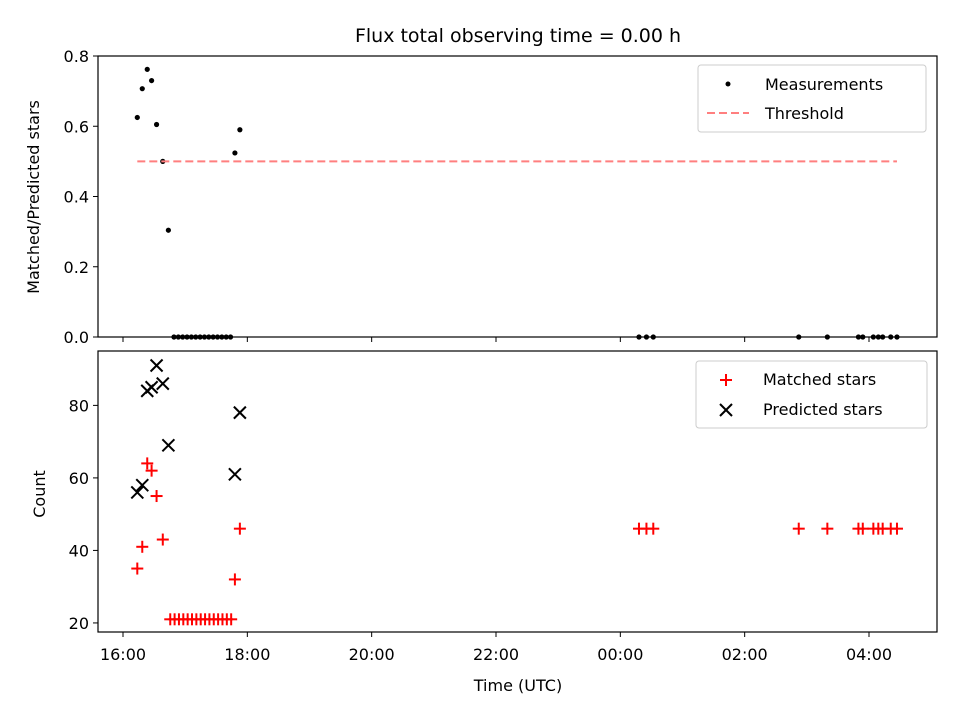  I want to click on bottom-legend: Matched stars Predicted stars, so click(811, 394).